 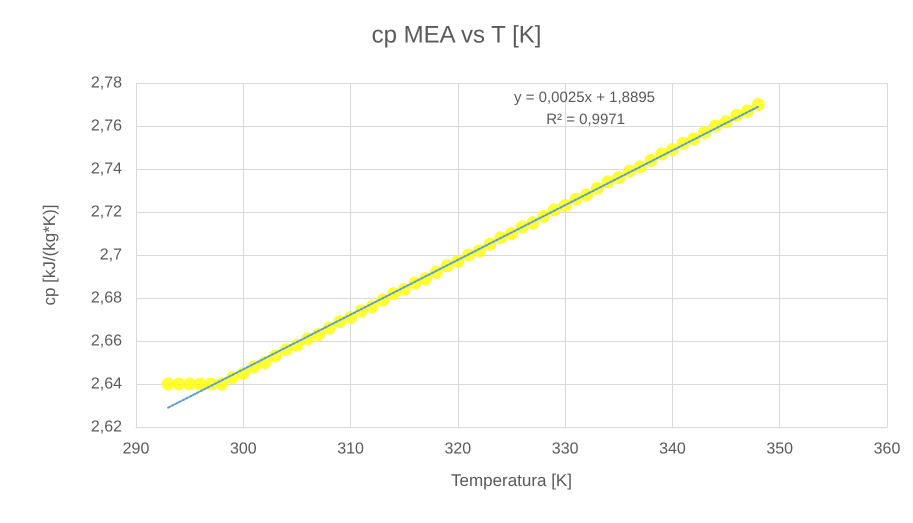 I want to click on annotation: R² = 0,9971, so click(x=586, y=119).